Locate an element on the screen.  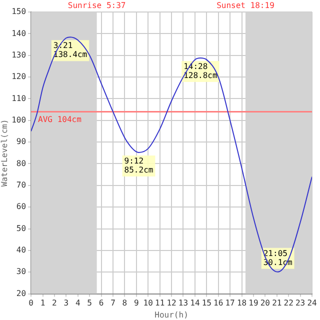
x-tick-label: 15 is located at coordinates (207, 303).